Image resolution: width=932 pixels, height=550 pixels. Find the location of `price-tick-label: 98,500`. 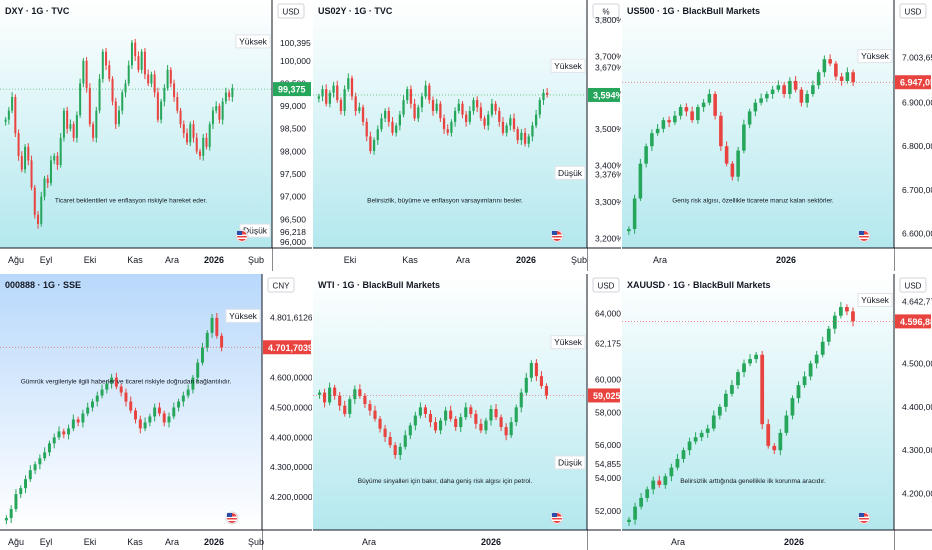

price-tick-label: 98,500 is located at coordinates (293, 129).